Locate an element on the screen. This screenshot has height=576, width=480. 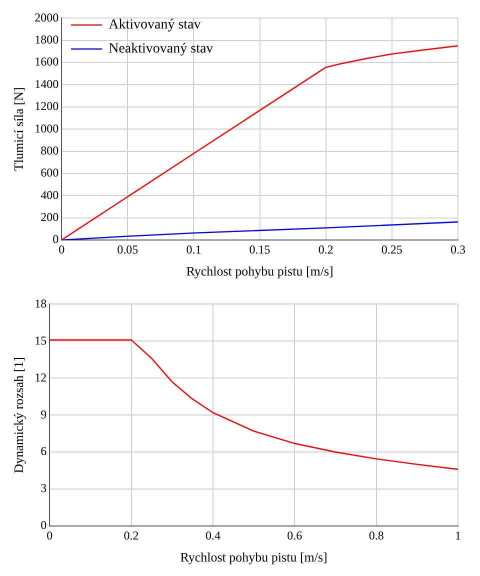
x-tick-label: 1 is located at coordinates (458, 535).